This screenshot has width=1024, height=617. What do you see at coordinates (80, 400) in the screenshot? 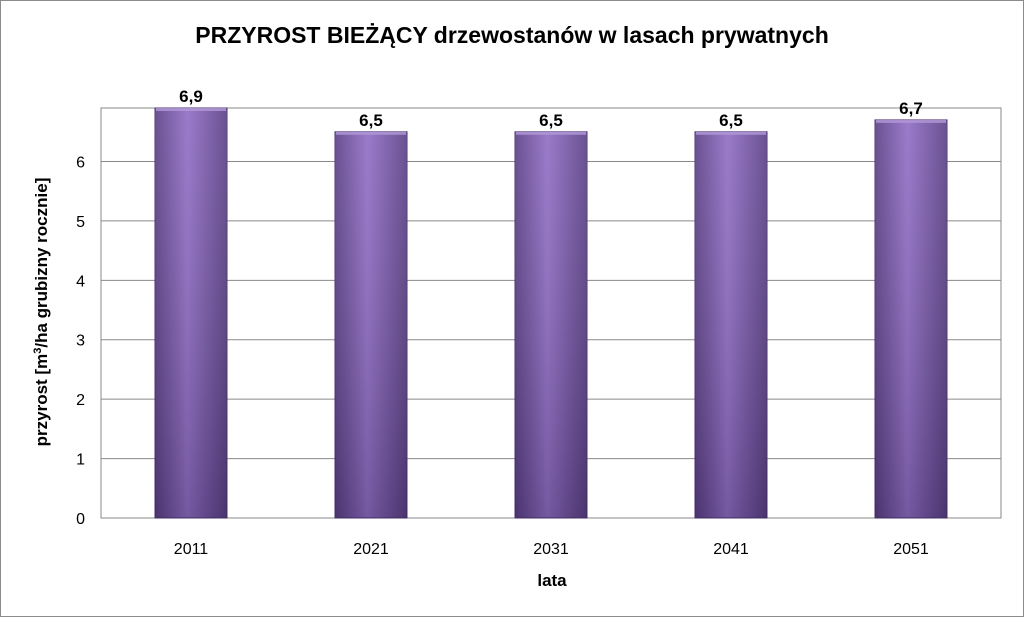
I see `y-tick-label: 2` at bounding box center [80, 400].